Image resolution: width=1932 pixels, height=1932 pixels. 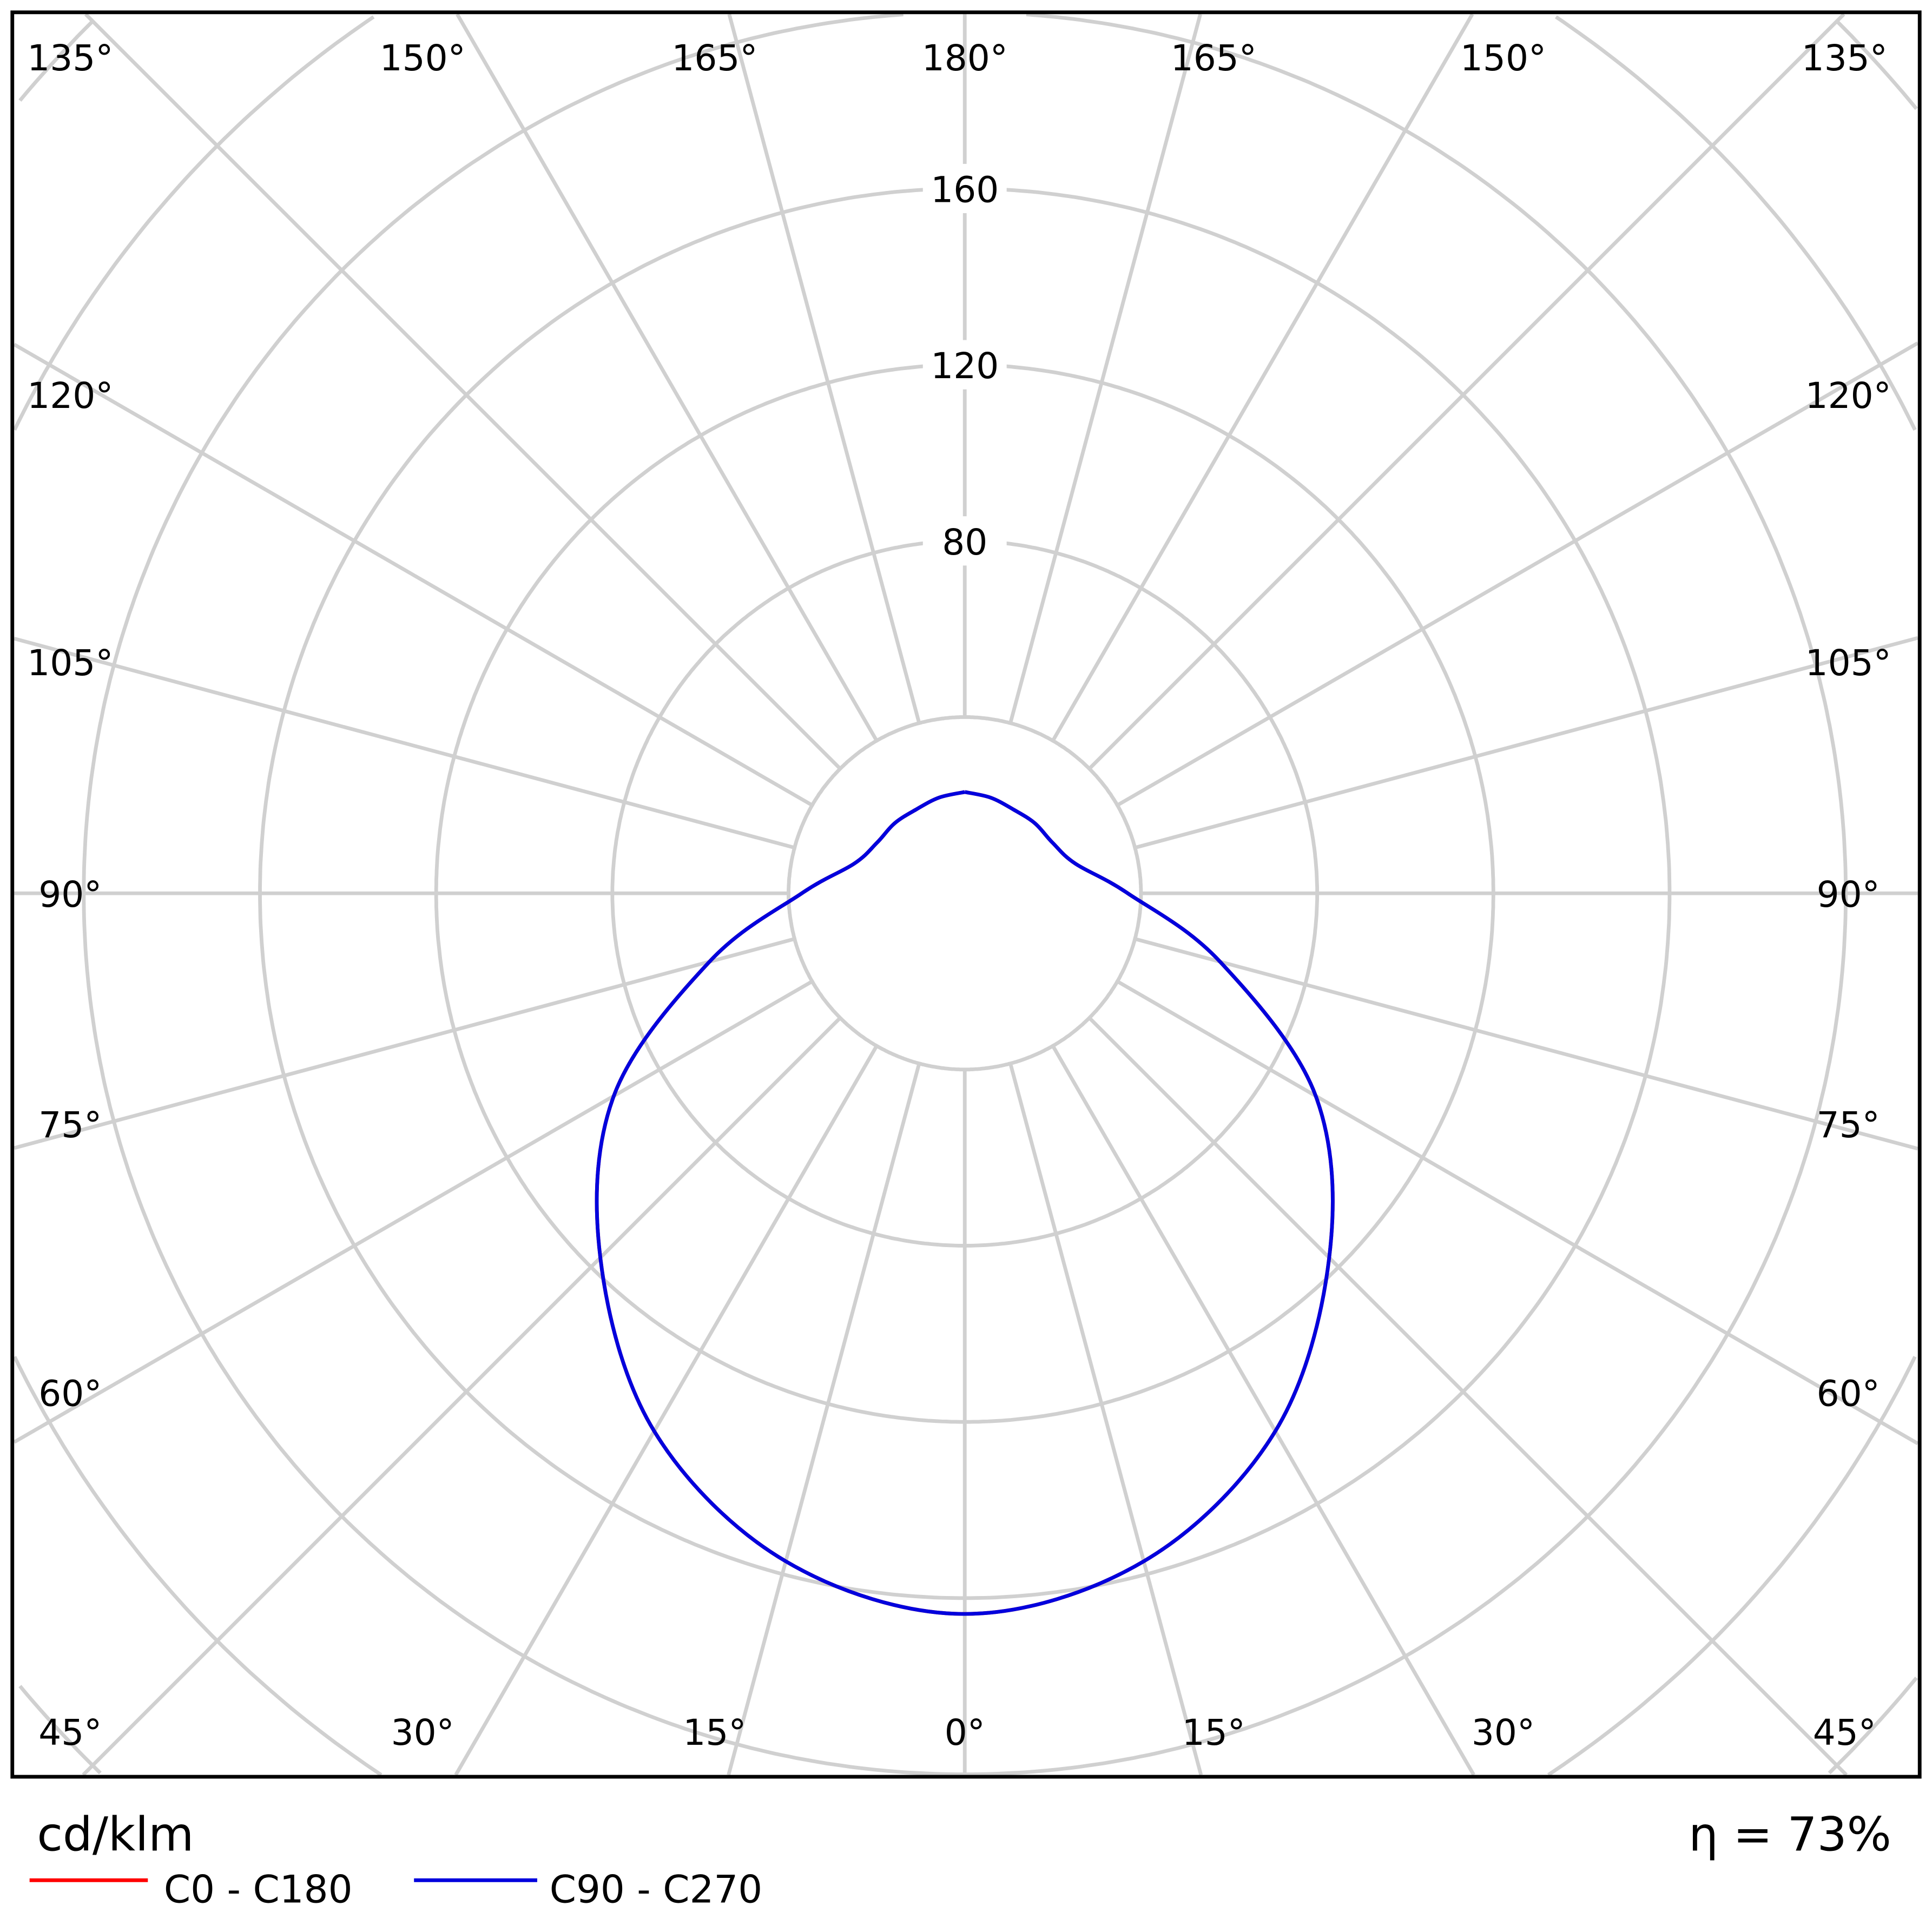 I want to click on angle-label: 180°, so click(x=965, y=58).